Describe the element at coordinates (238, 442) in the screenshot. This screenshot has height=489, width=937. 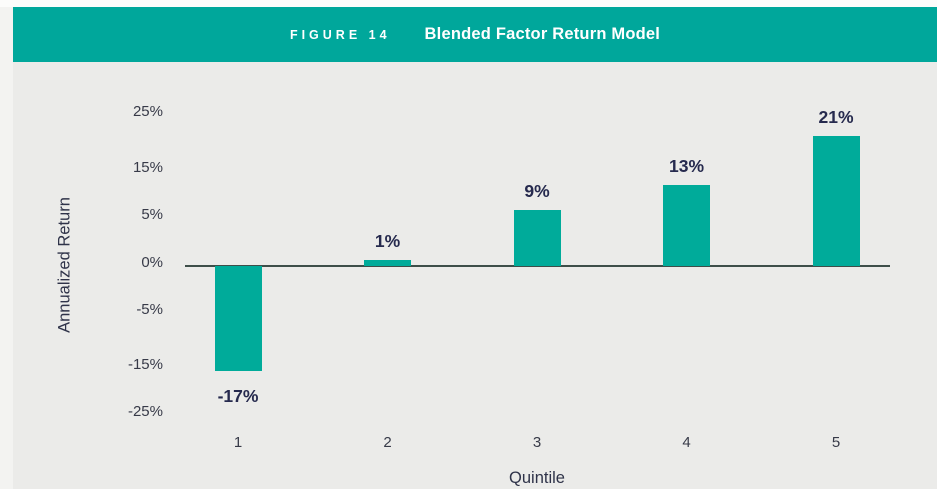
I see `x-tick-label-1: 1` at that location.